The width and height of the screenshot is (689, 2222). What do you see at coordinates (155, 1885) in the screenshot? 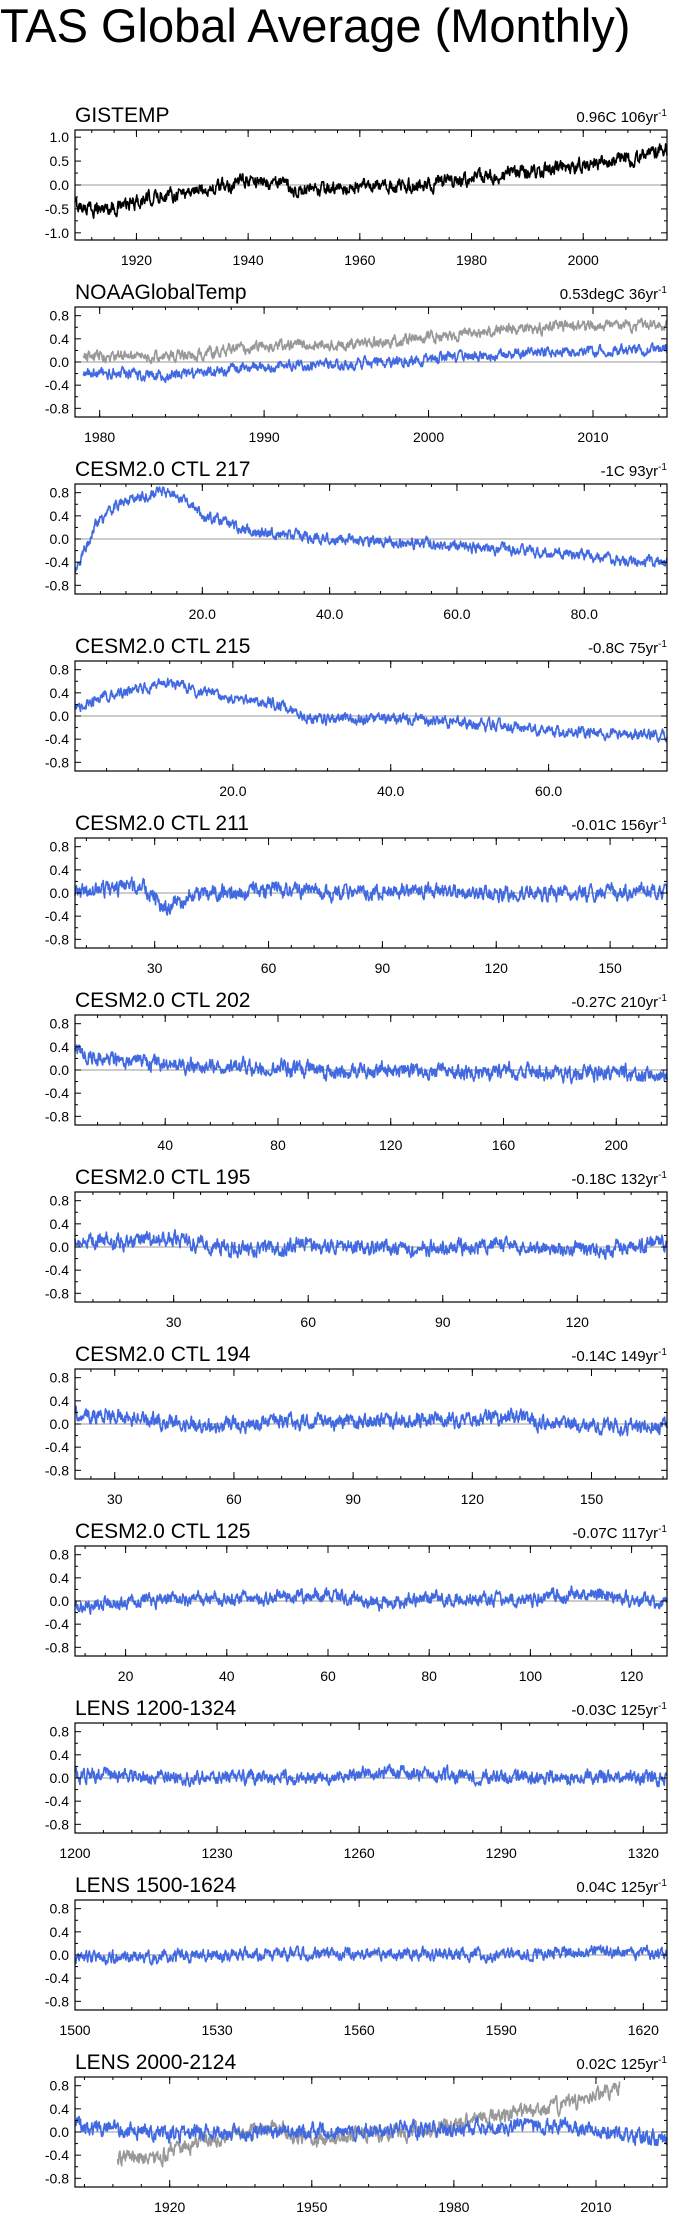
I see `panel-title: LENS 1500-1624` at bounding box center [155, 1885].